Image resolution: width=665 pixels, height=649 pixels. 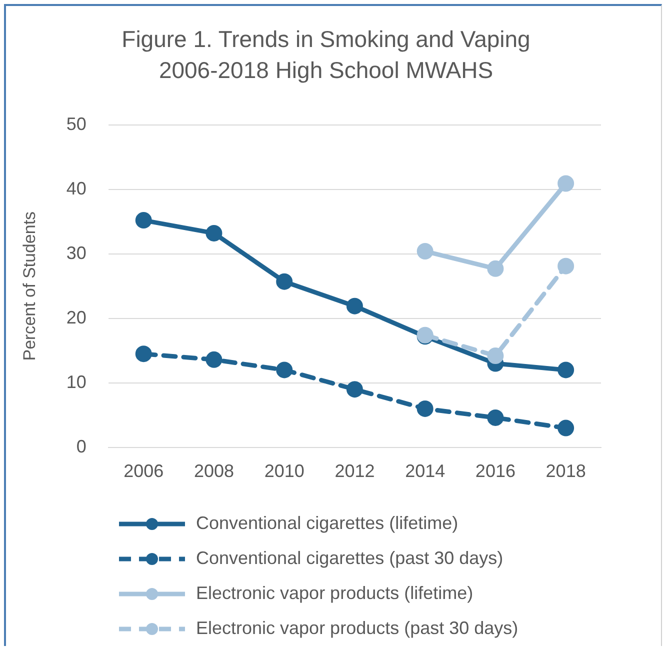 What do you see at coordinates (495, 471) in the screenshot?
I see `x-tick-label: 2016` at bounding box center [495, 471].